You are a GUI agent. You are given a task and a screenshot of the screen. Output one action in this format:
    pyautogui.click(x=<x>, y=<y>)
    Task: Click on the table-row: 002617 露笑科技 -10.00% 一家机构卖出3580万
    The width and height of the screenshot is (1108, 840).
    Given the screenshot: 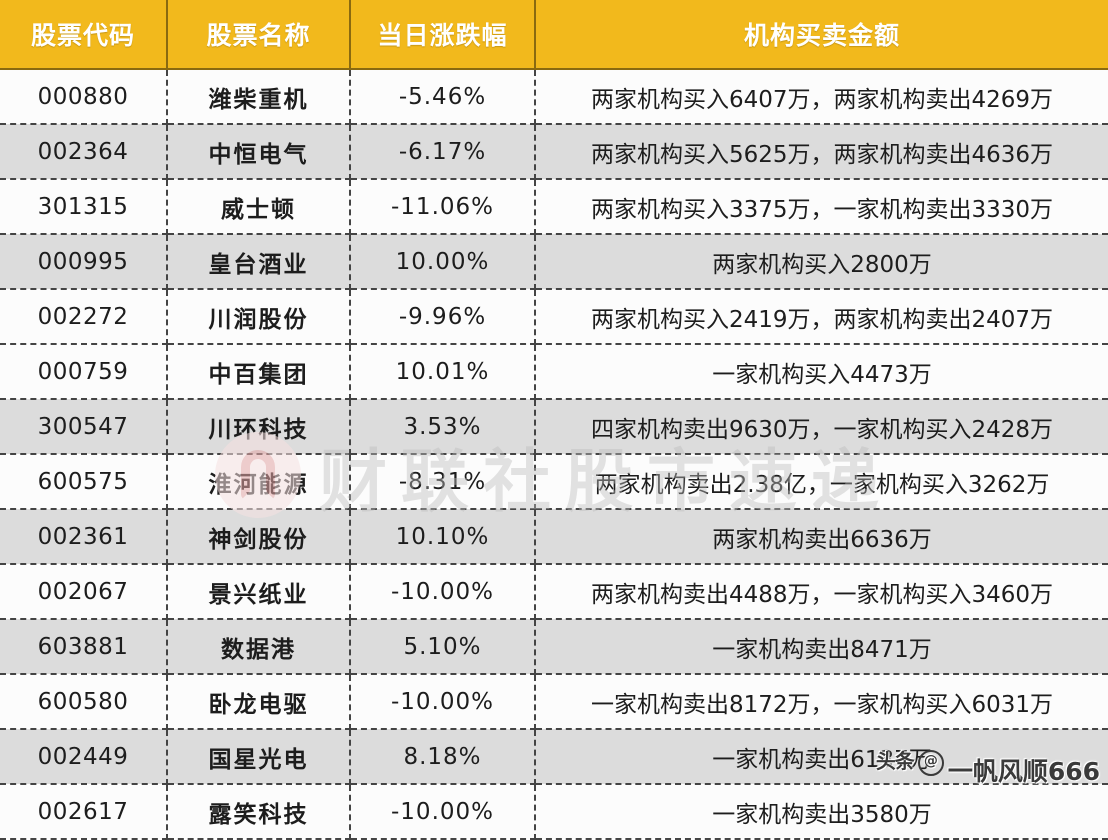 What is the action you would take?
    pyautogui.click(x=554, y=812)
    